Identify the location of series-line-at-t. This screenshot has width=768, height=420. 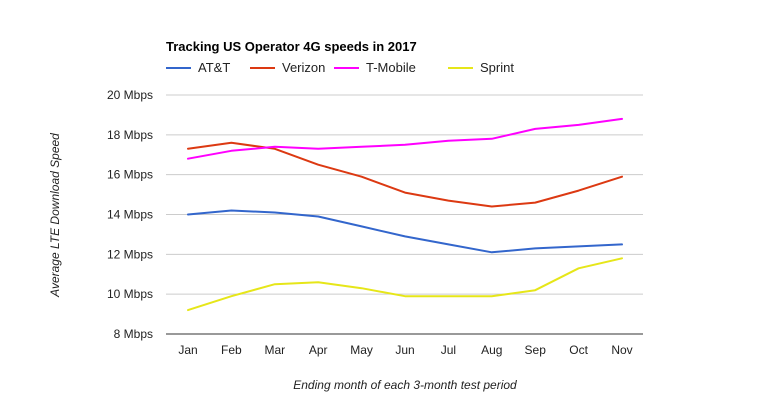
(405, 231).